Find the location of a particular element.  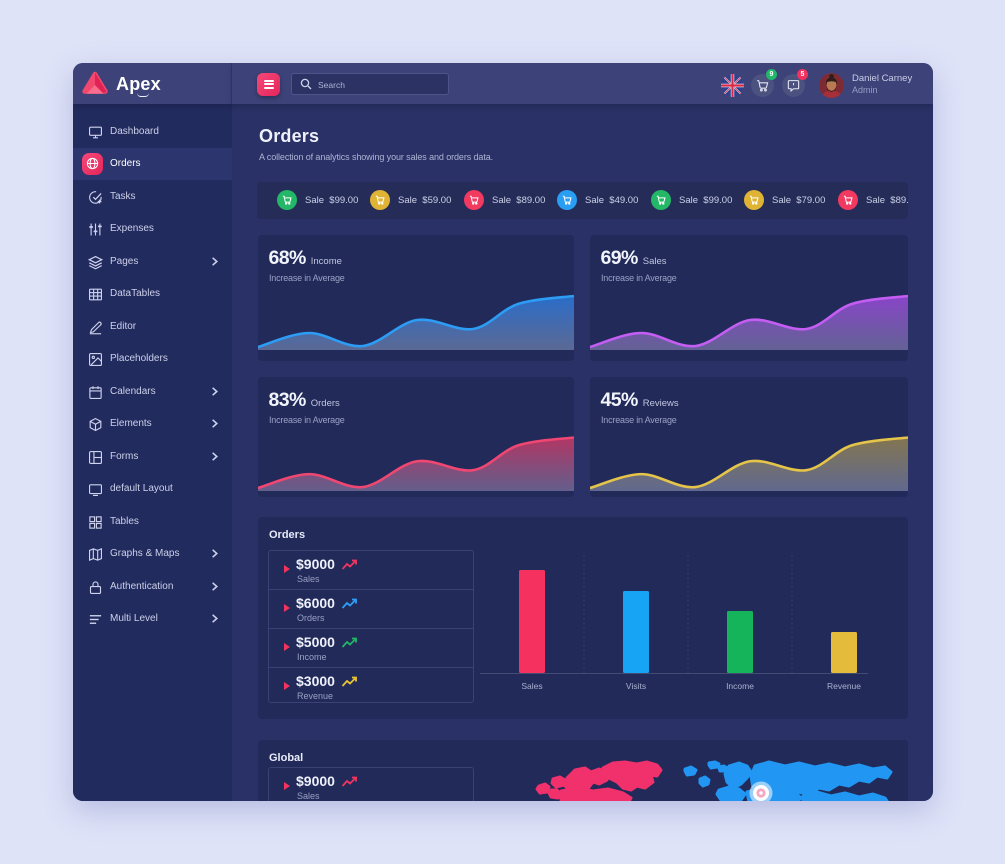

svg-text: Visits is located at coordinates (636, 686).